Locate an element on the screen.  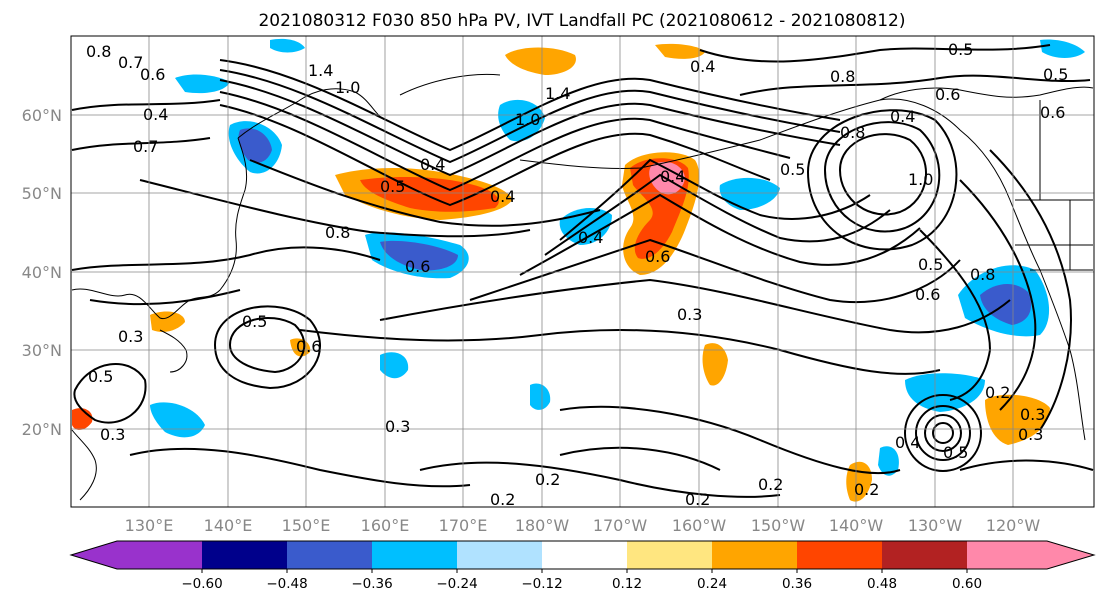
lon-label: 130°W is located at coordinates (935, 525).